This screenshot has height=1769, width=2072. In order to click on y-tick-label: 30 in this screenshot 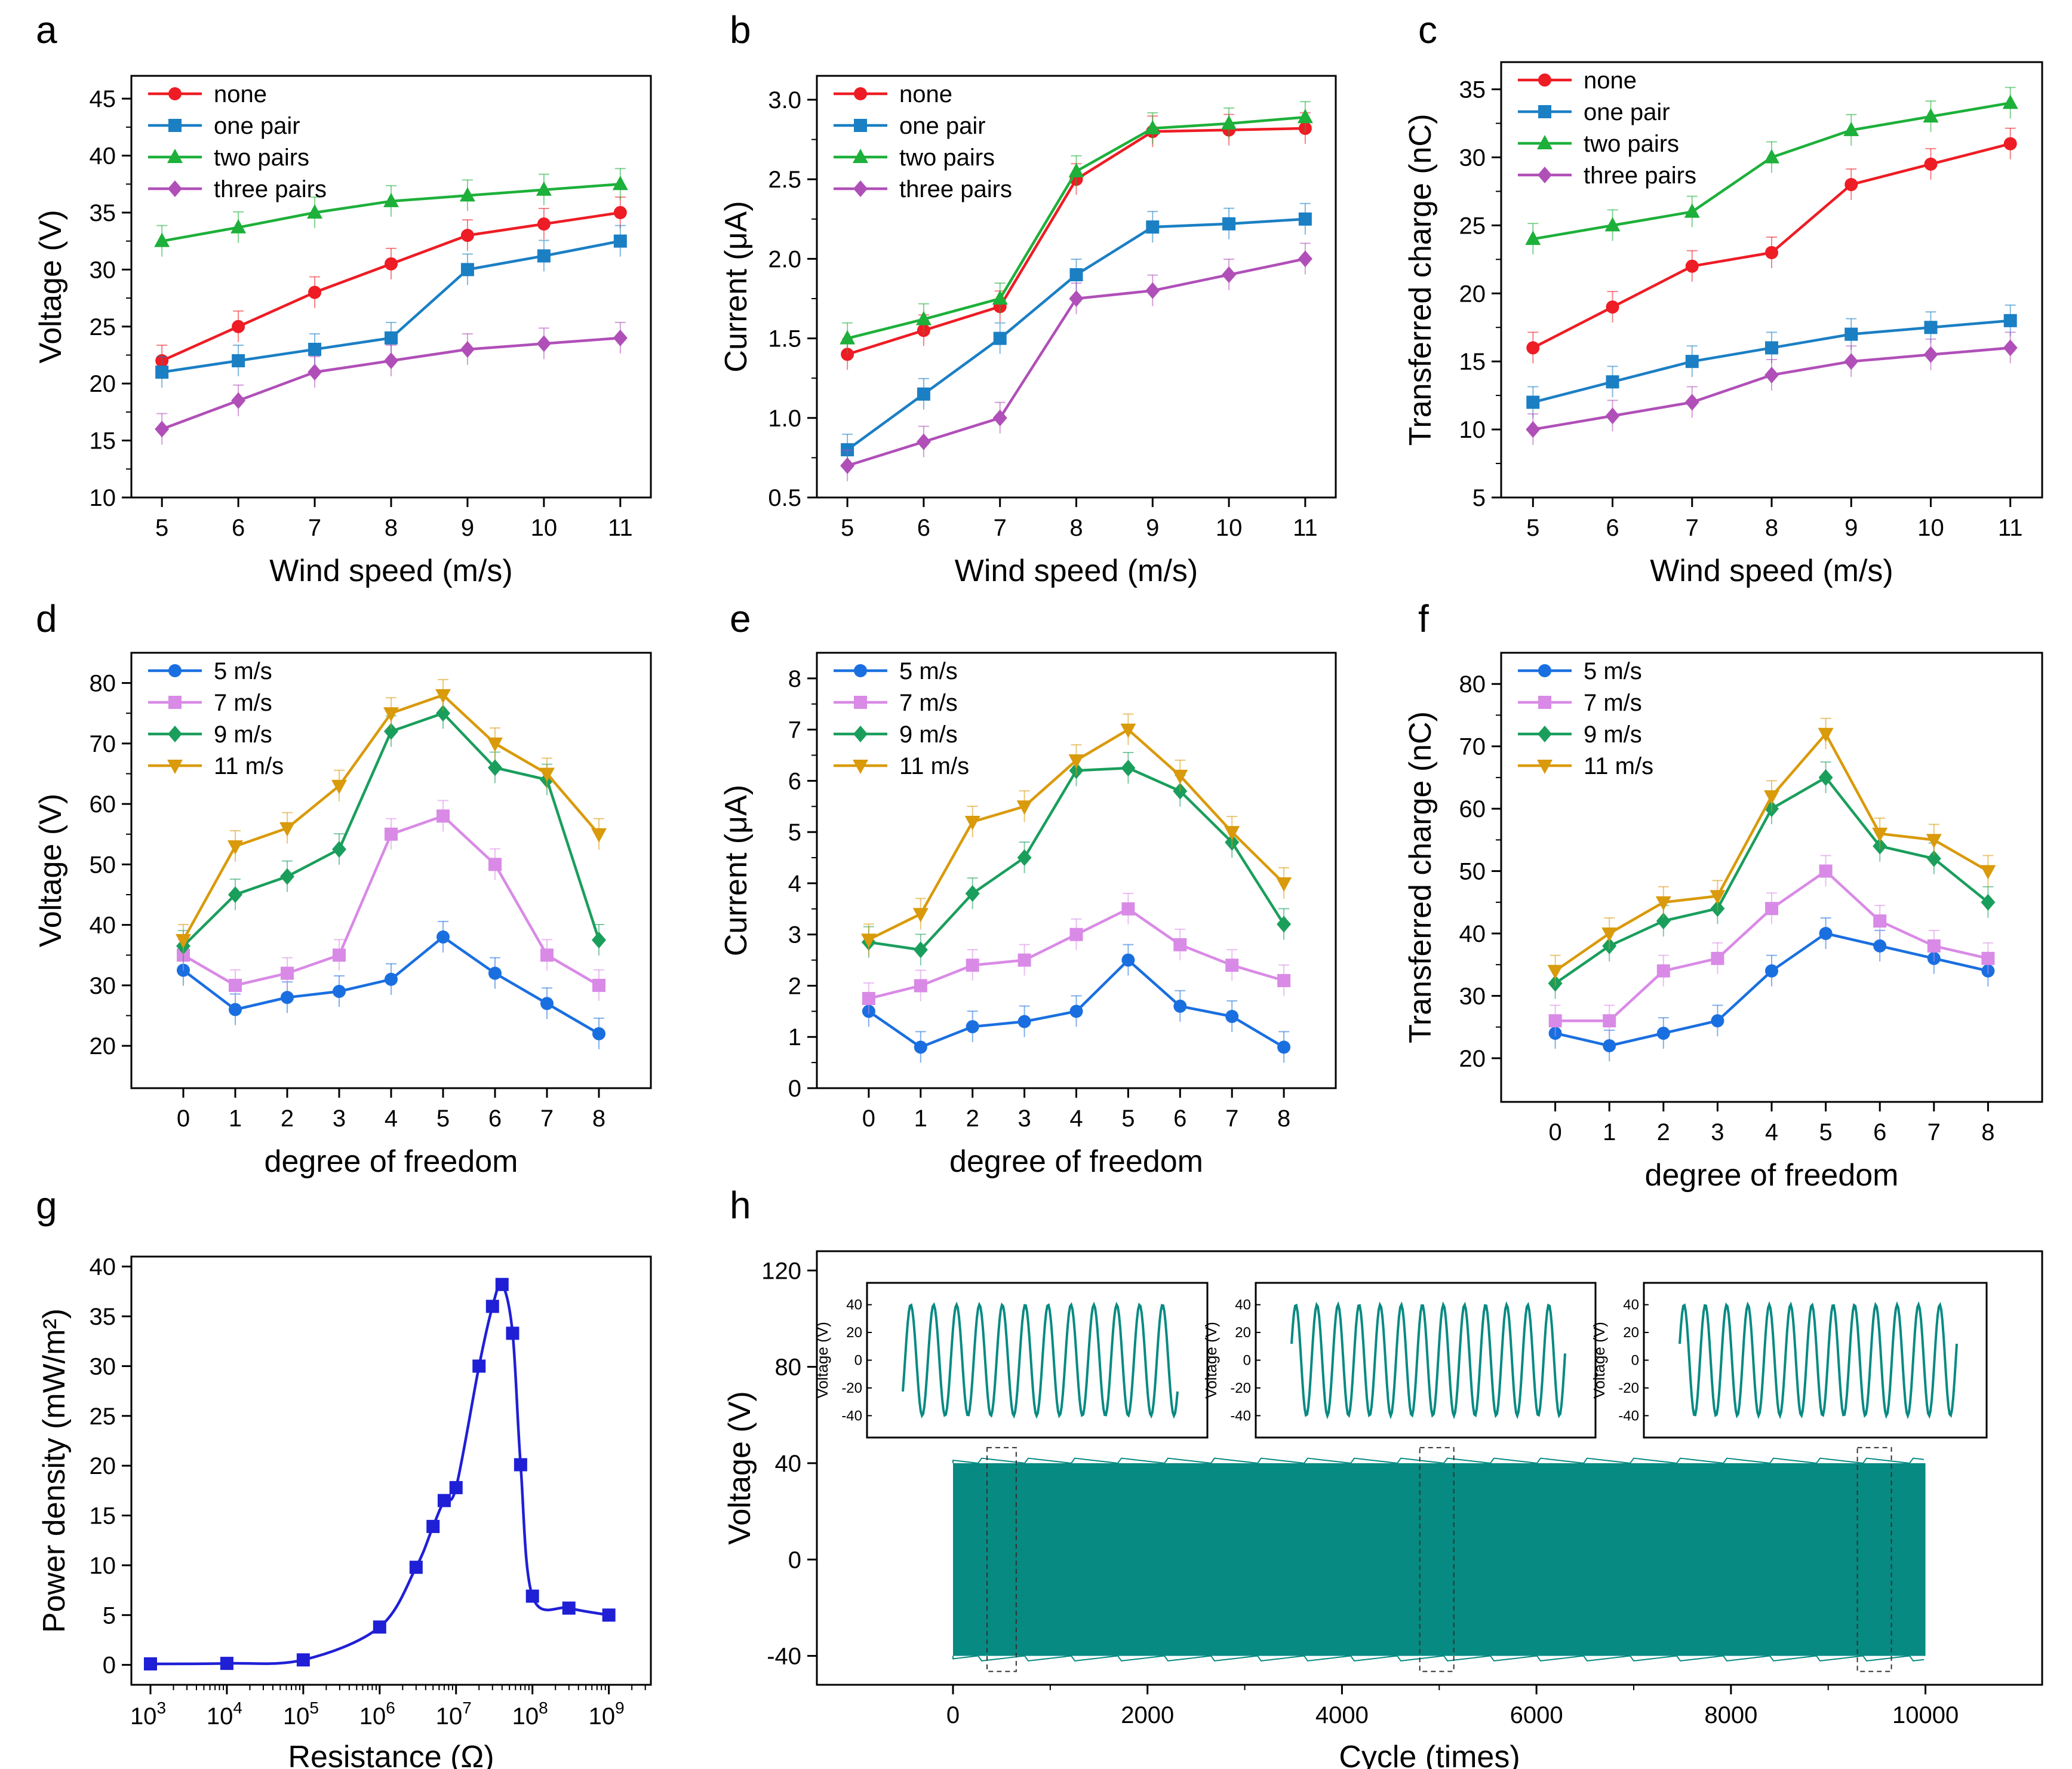, I will do `click(103, 986)`.